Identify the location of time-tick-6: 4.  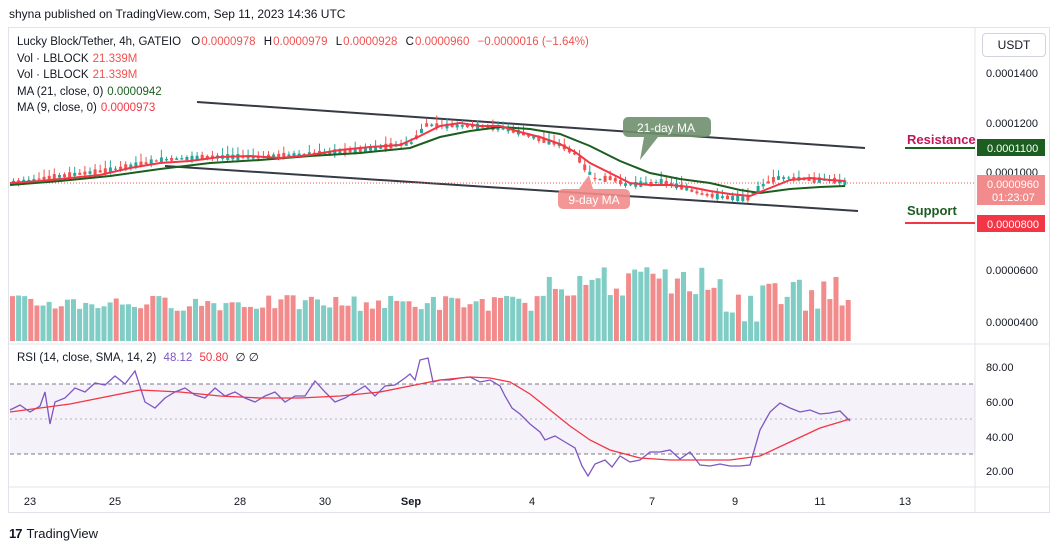
(532, 502).